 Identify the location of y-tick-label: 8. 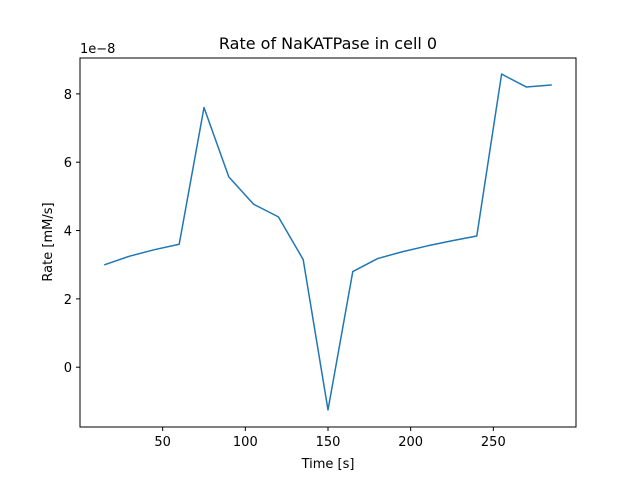
(68, 95).